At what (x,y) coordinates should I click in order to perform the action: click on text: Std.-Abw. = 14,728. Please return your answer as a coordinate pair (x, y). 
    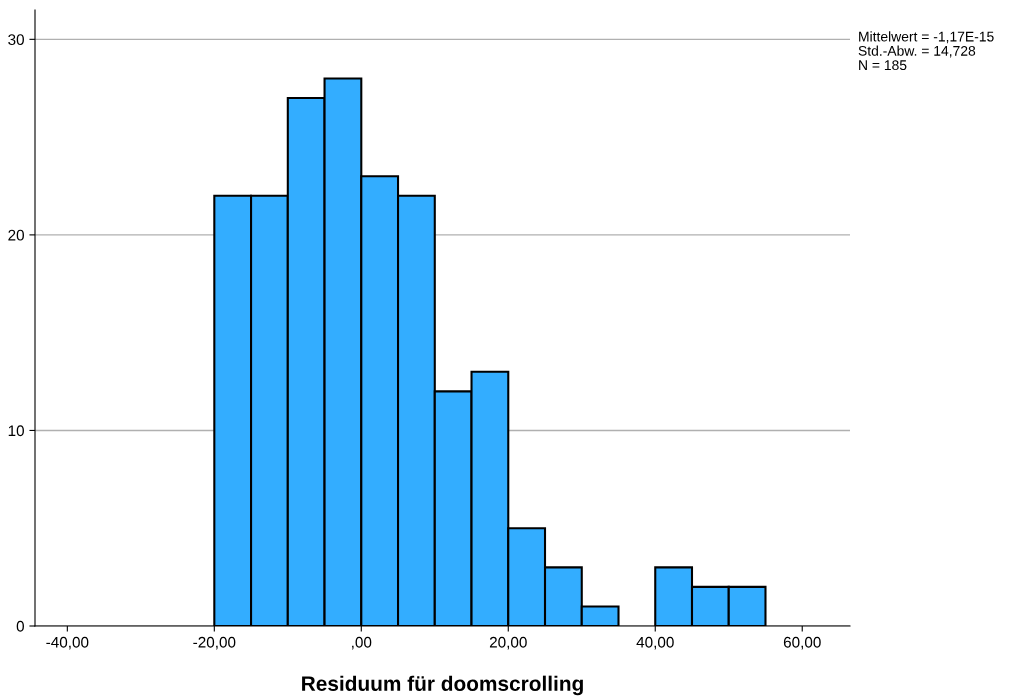
    Looking at the image, I should click on (917, 51).